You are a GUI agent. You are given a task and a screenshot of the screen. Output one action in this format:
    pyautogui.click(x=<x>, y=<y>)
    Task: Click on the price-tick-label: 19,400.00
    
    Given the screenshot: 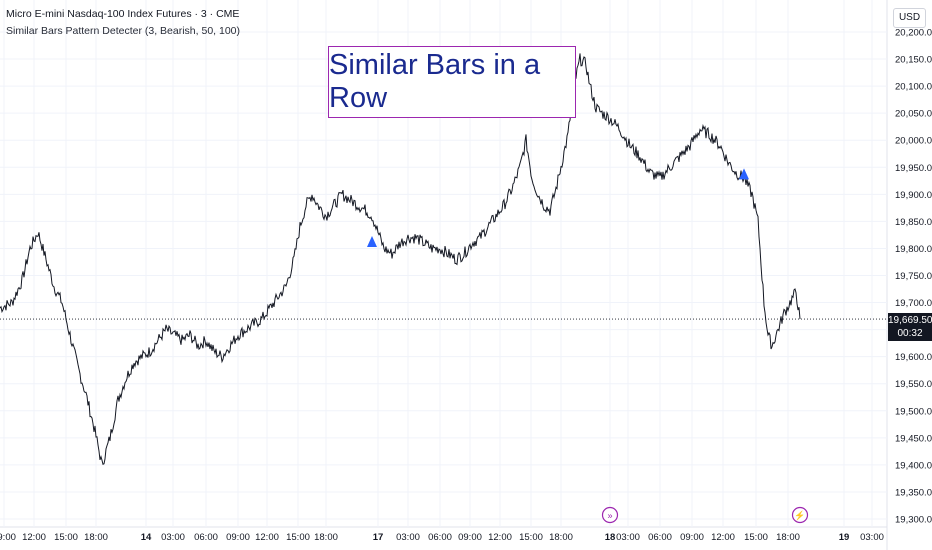 What is the action you would take?
    pyautogui.click(x=913, y=465)
    